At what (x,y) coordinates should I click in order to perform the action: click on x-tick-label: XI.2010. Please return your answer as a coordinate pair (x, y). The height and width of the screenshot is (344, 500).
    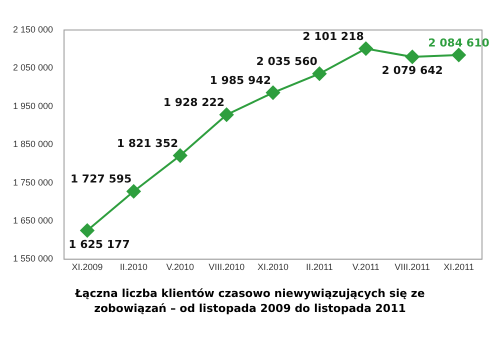
    Looking at the image, I should click on (273, 267).